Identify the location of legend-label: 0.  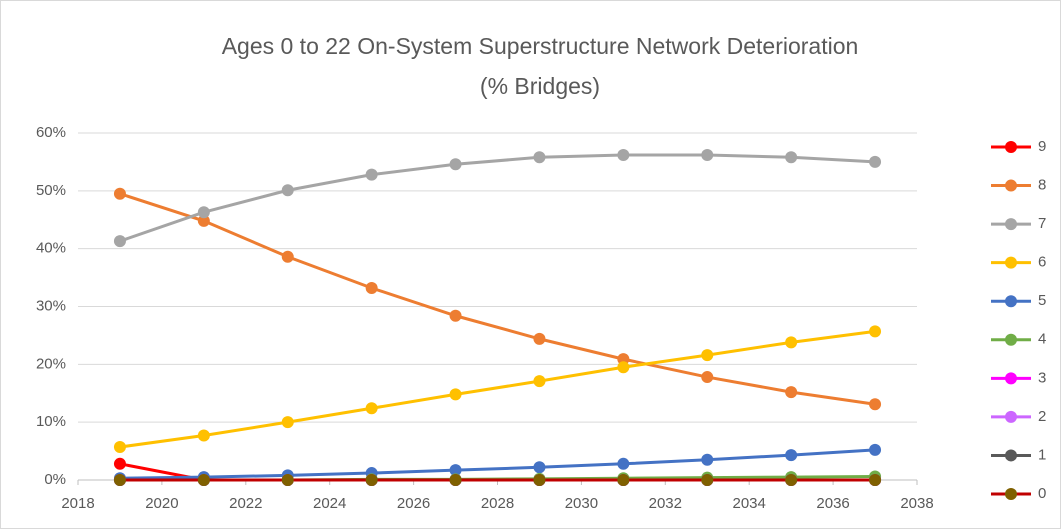
(1042, 493).